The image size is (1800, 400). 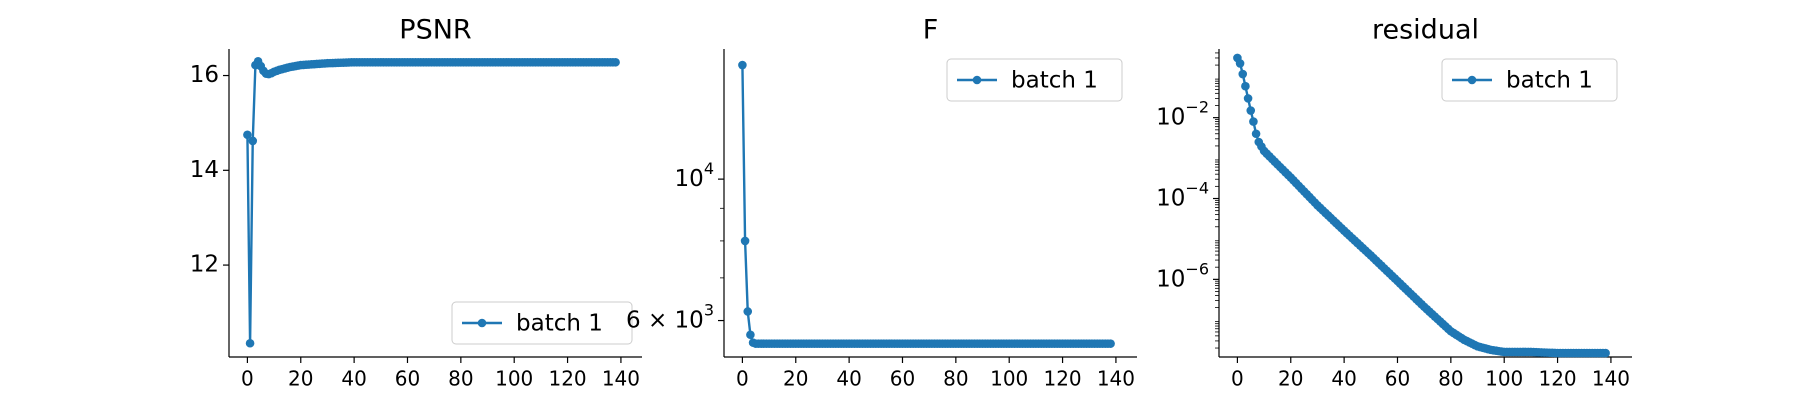 What do you see at coordinates (204, 170) in the screenshot?
I see `y-tick-label: 14` at bounding box center [204, 170].